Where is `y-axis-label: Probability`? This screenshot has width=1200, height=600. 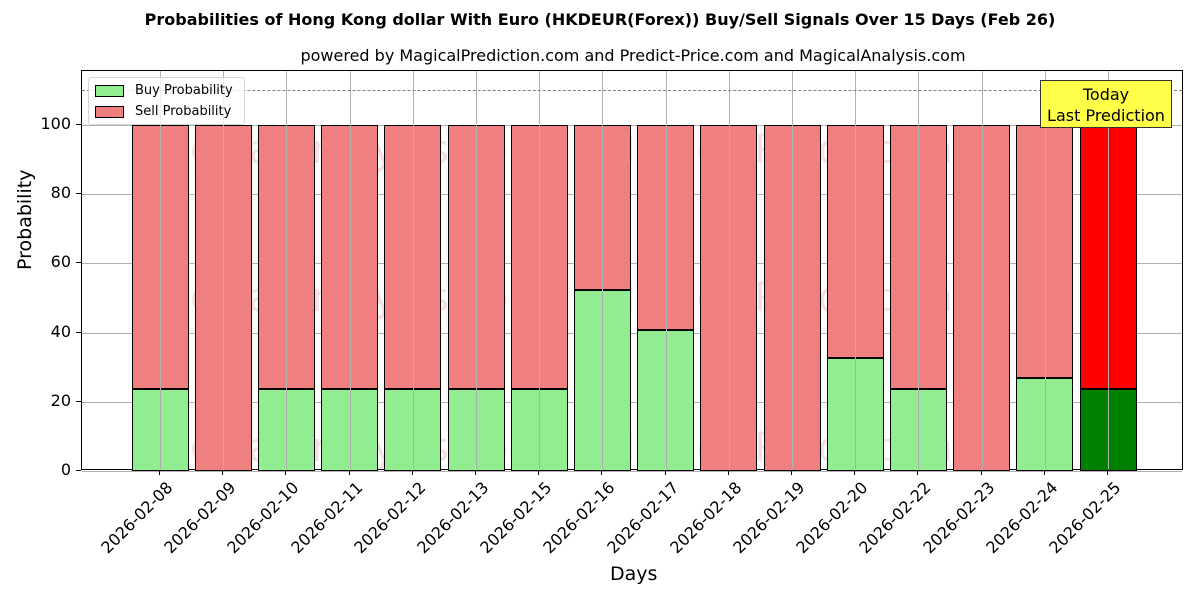 y-axis-label: Probability is located at coordinates (25, 219).